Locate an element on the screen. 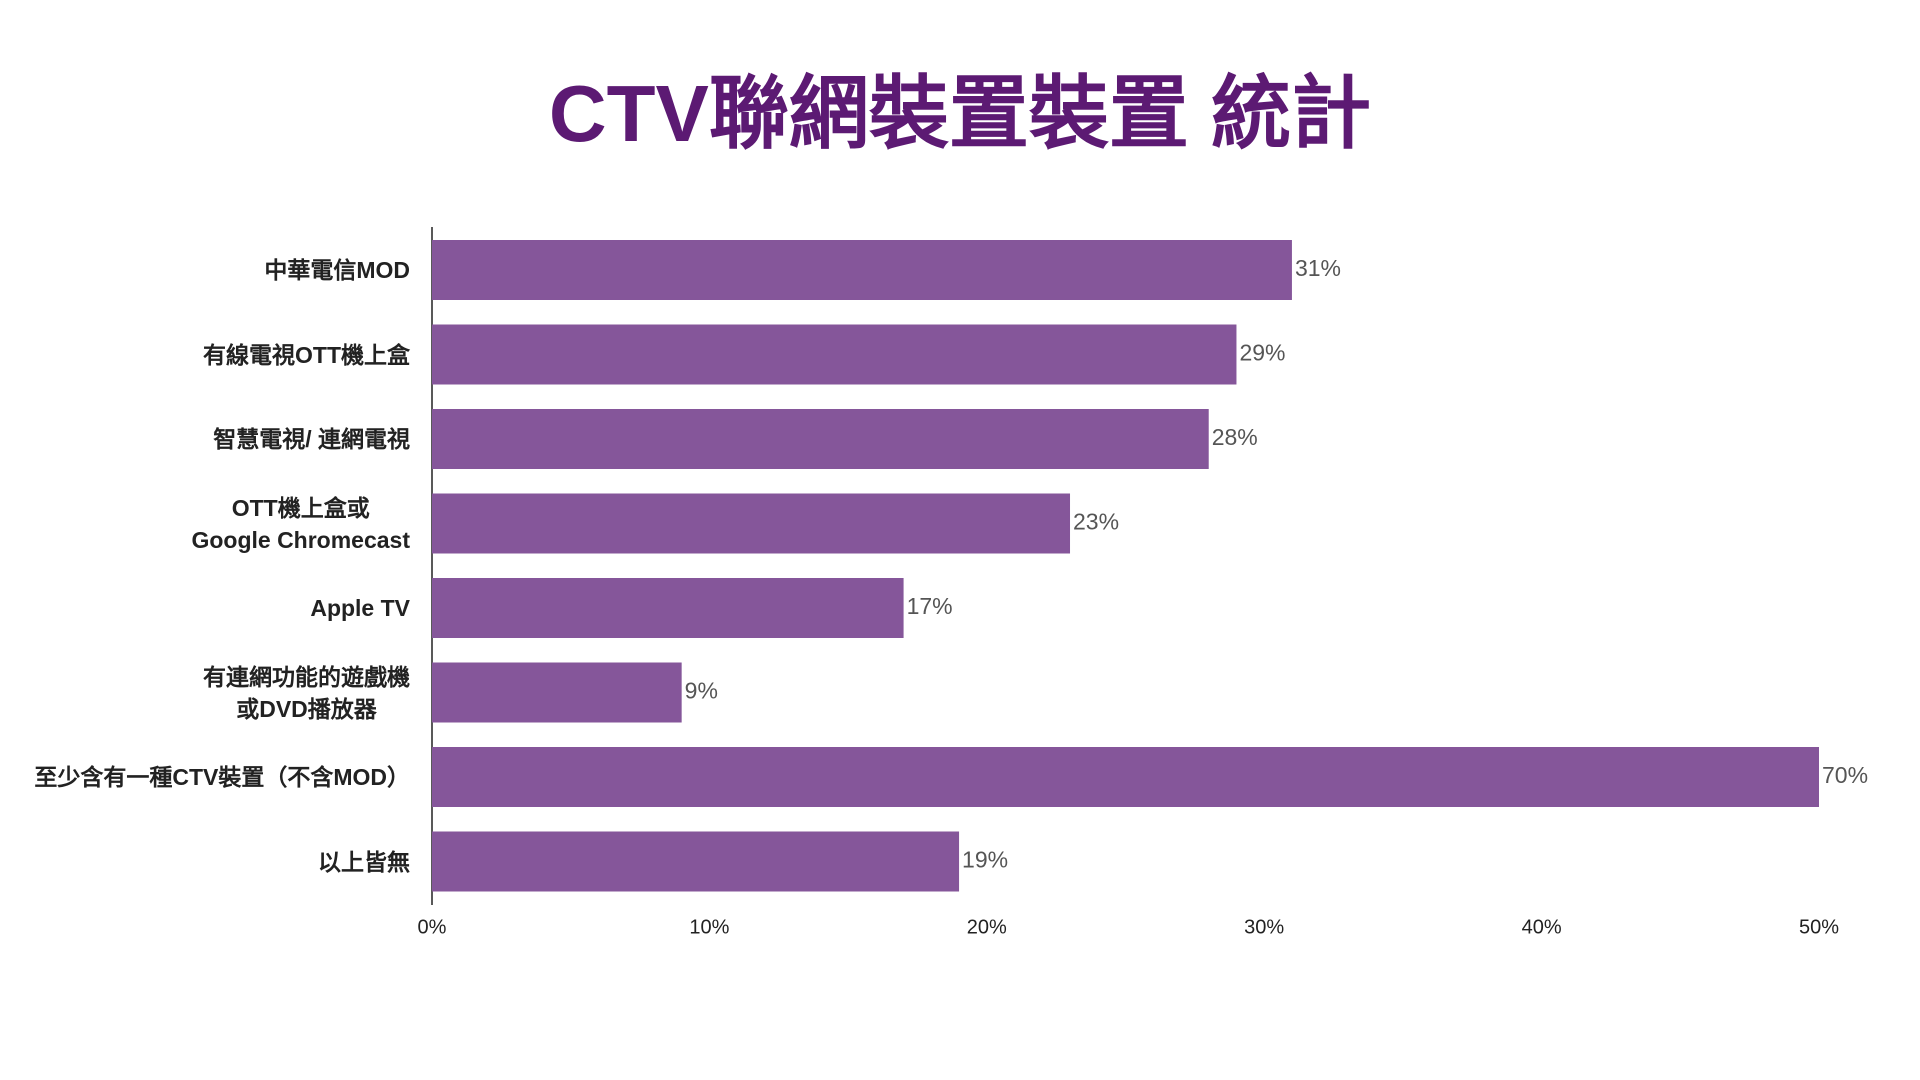  category-label: 中華電信MOD is located at coordinates (337, 269).